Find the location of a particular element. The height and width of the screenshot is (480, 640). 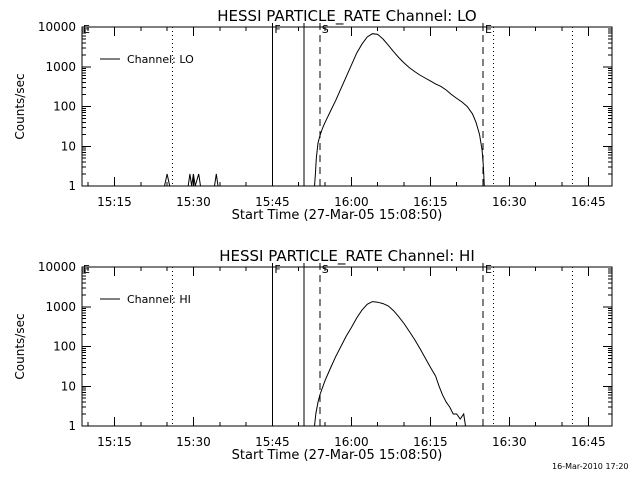

panel1-y-tick-label: 1 is located at coordinates (72, 186).